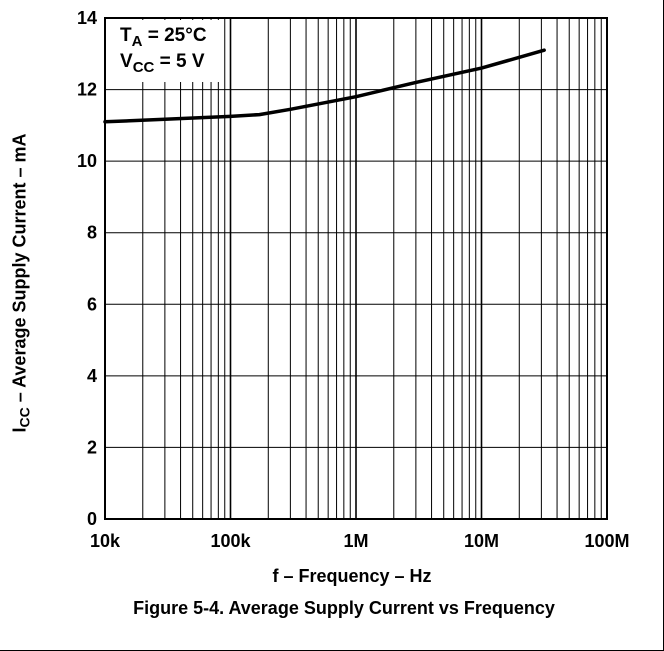  I want to click on series-layer, so click(324, 86).